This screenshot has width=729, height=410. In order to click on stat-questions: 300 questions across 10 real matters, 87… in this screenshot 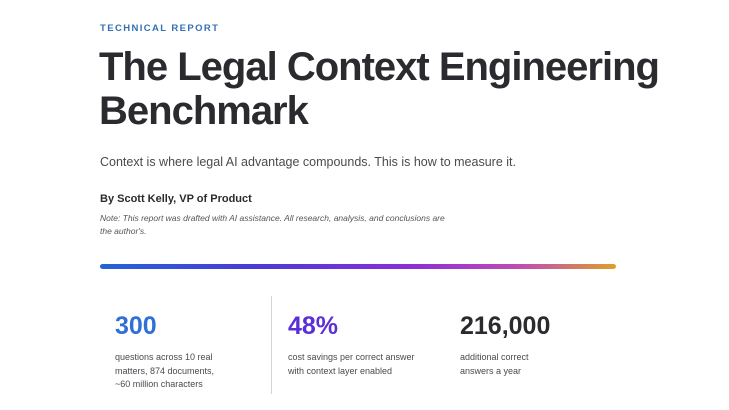, I will do `click(164, 344)`.